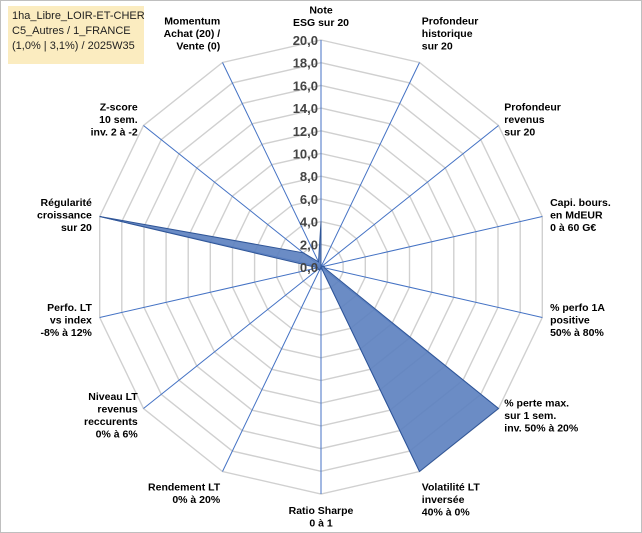 The width and height of the screenshot is (642, 533). I want to click on axis-label-line: Capi. bours., so click(580, 203).